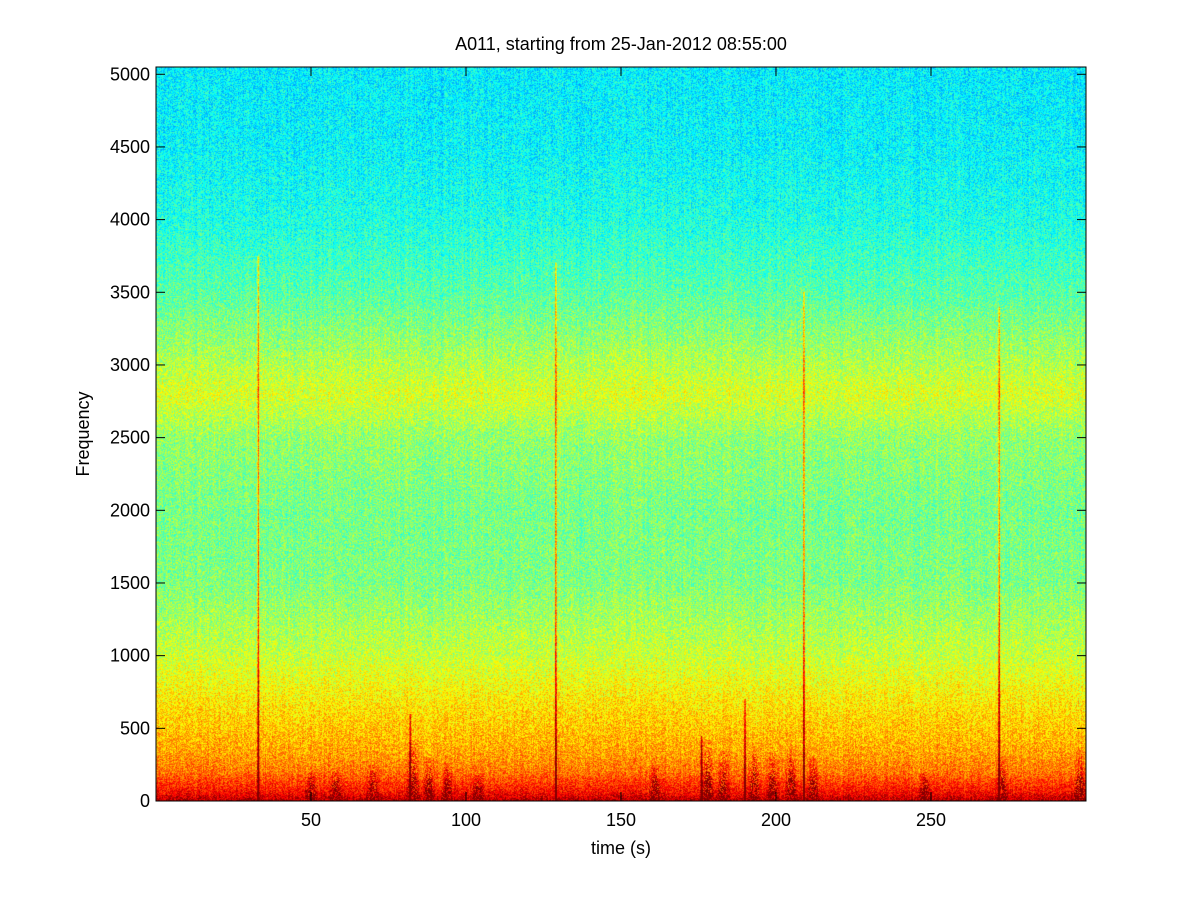  Describe the element at coordinates (130, 220) in the screenshot. I see `y-tick-label: 4000` at that location.